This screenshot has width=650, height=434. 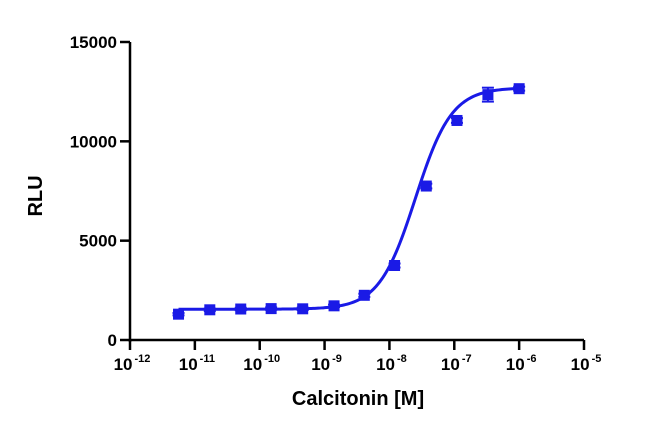 I want to click on x-axis-ticks: 10 -12 10 -11 10 -10 10 -9 10 -8 10 -7 10 -6 10 -5, so click(x=358, y=357).